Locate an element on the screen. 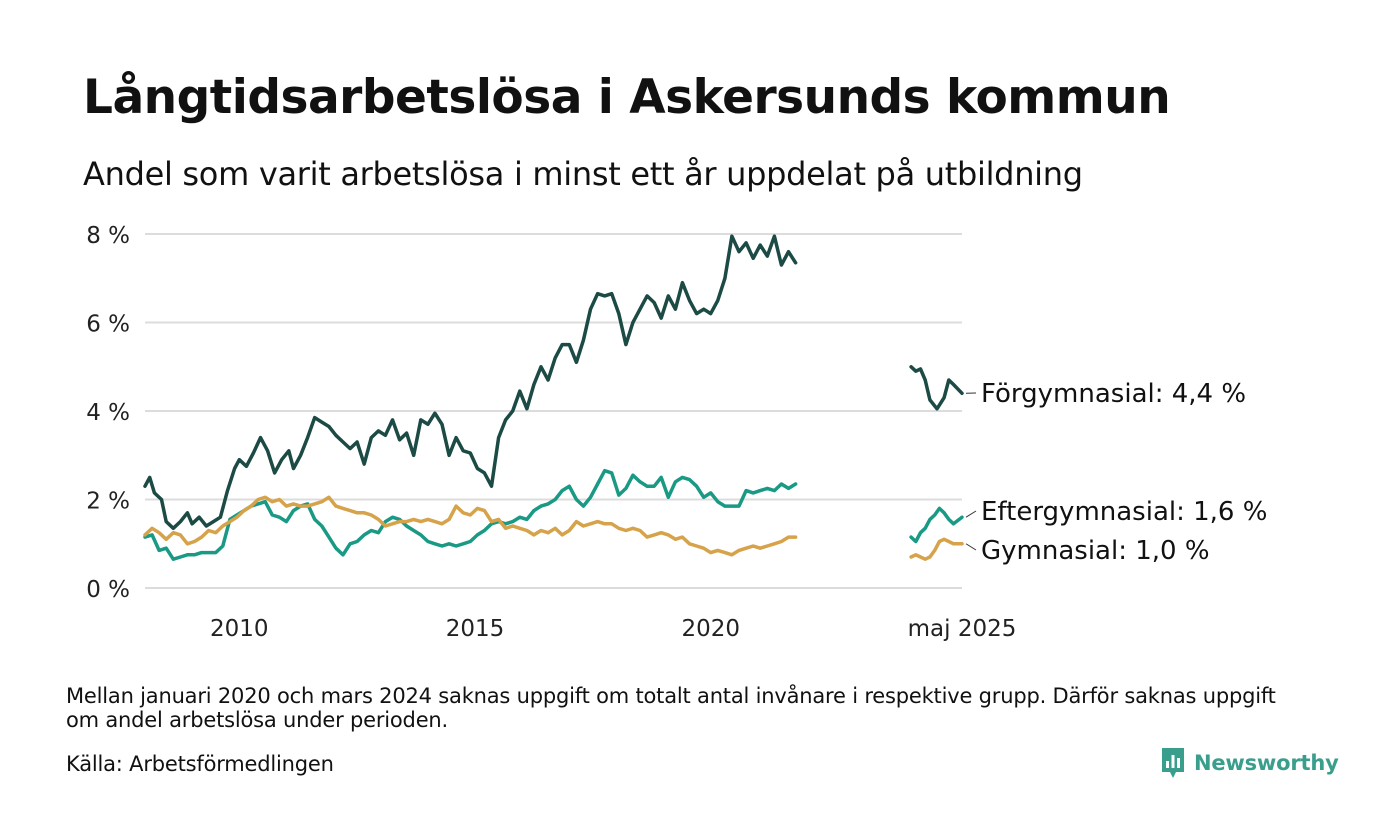 This screenshot has height=840, width=1400. y-axis: 0 % 2 % 4 % 6 % 8 % is located at coordinates (108, 413).